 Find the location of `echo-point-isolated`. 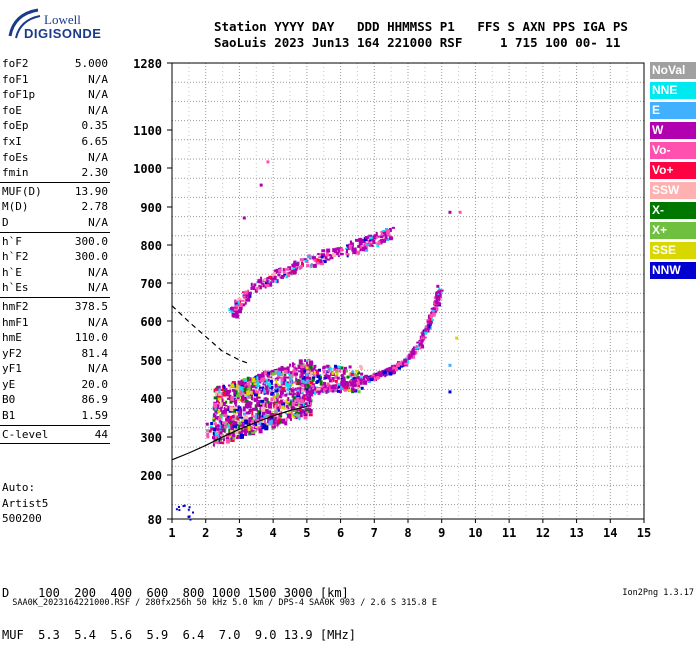

echo-point-isolated is located at coordinates (450, 212).